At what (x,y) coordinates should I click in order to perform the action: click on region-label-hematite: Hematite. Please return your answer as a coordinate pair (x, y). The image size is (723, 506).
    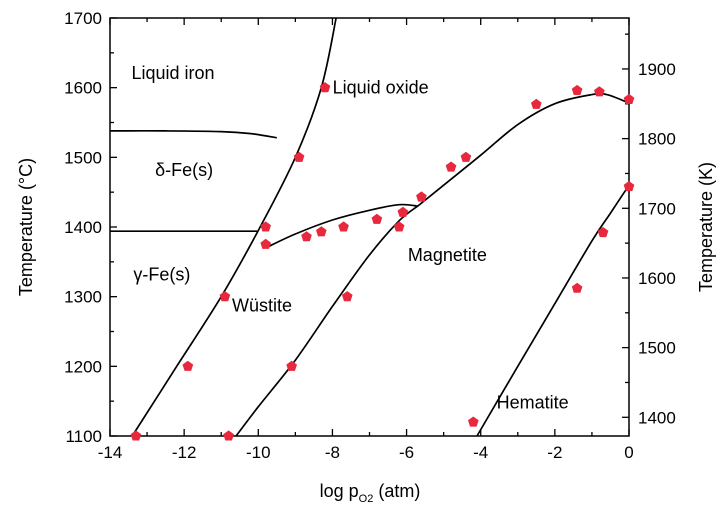
    Looking at the image, I should click on (533, 403).